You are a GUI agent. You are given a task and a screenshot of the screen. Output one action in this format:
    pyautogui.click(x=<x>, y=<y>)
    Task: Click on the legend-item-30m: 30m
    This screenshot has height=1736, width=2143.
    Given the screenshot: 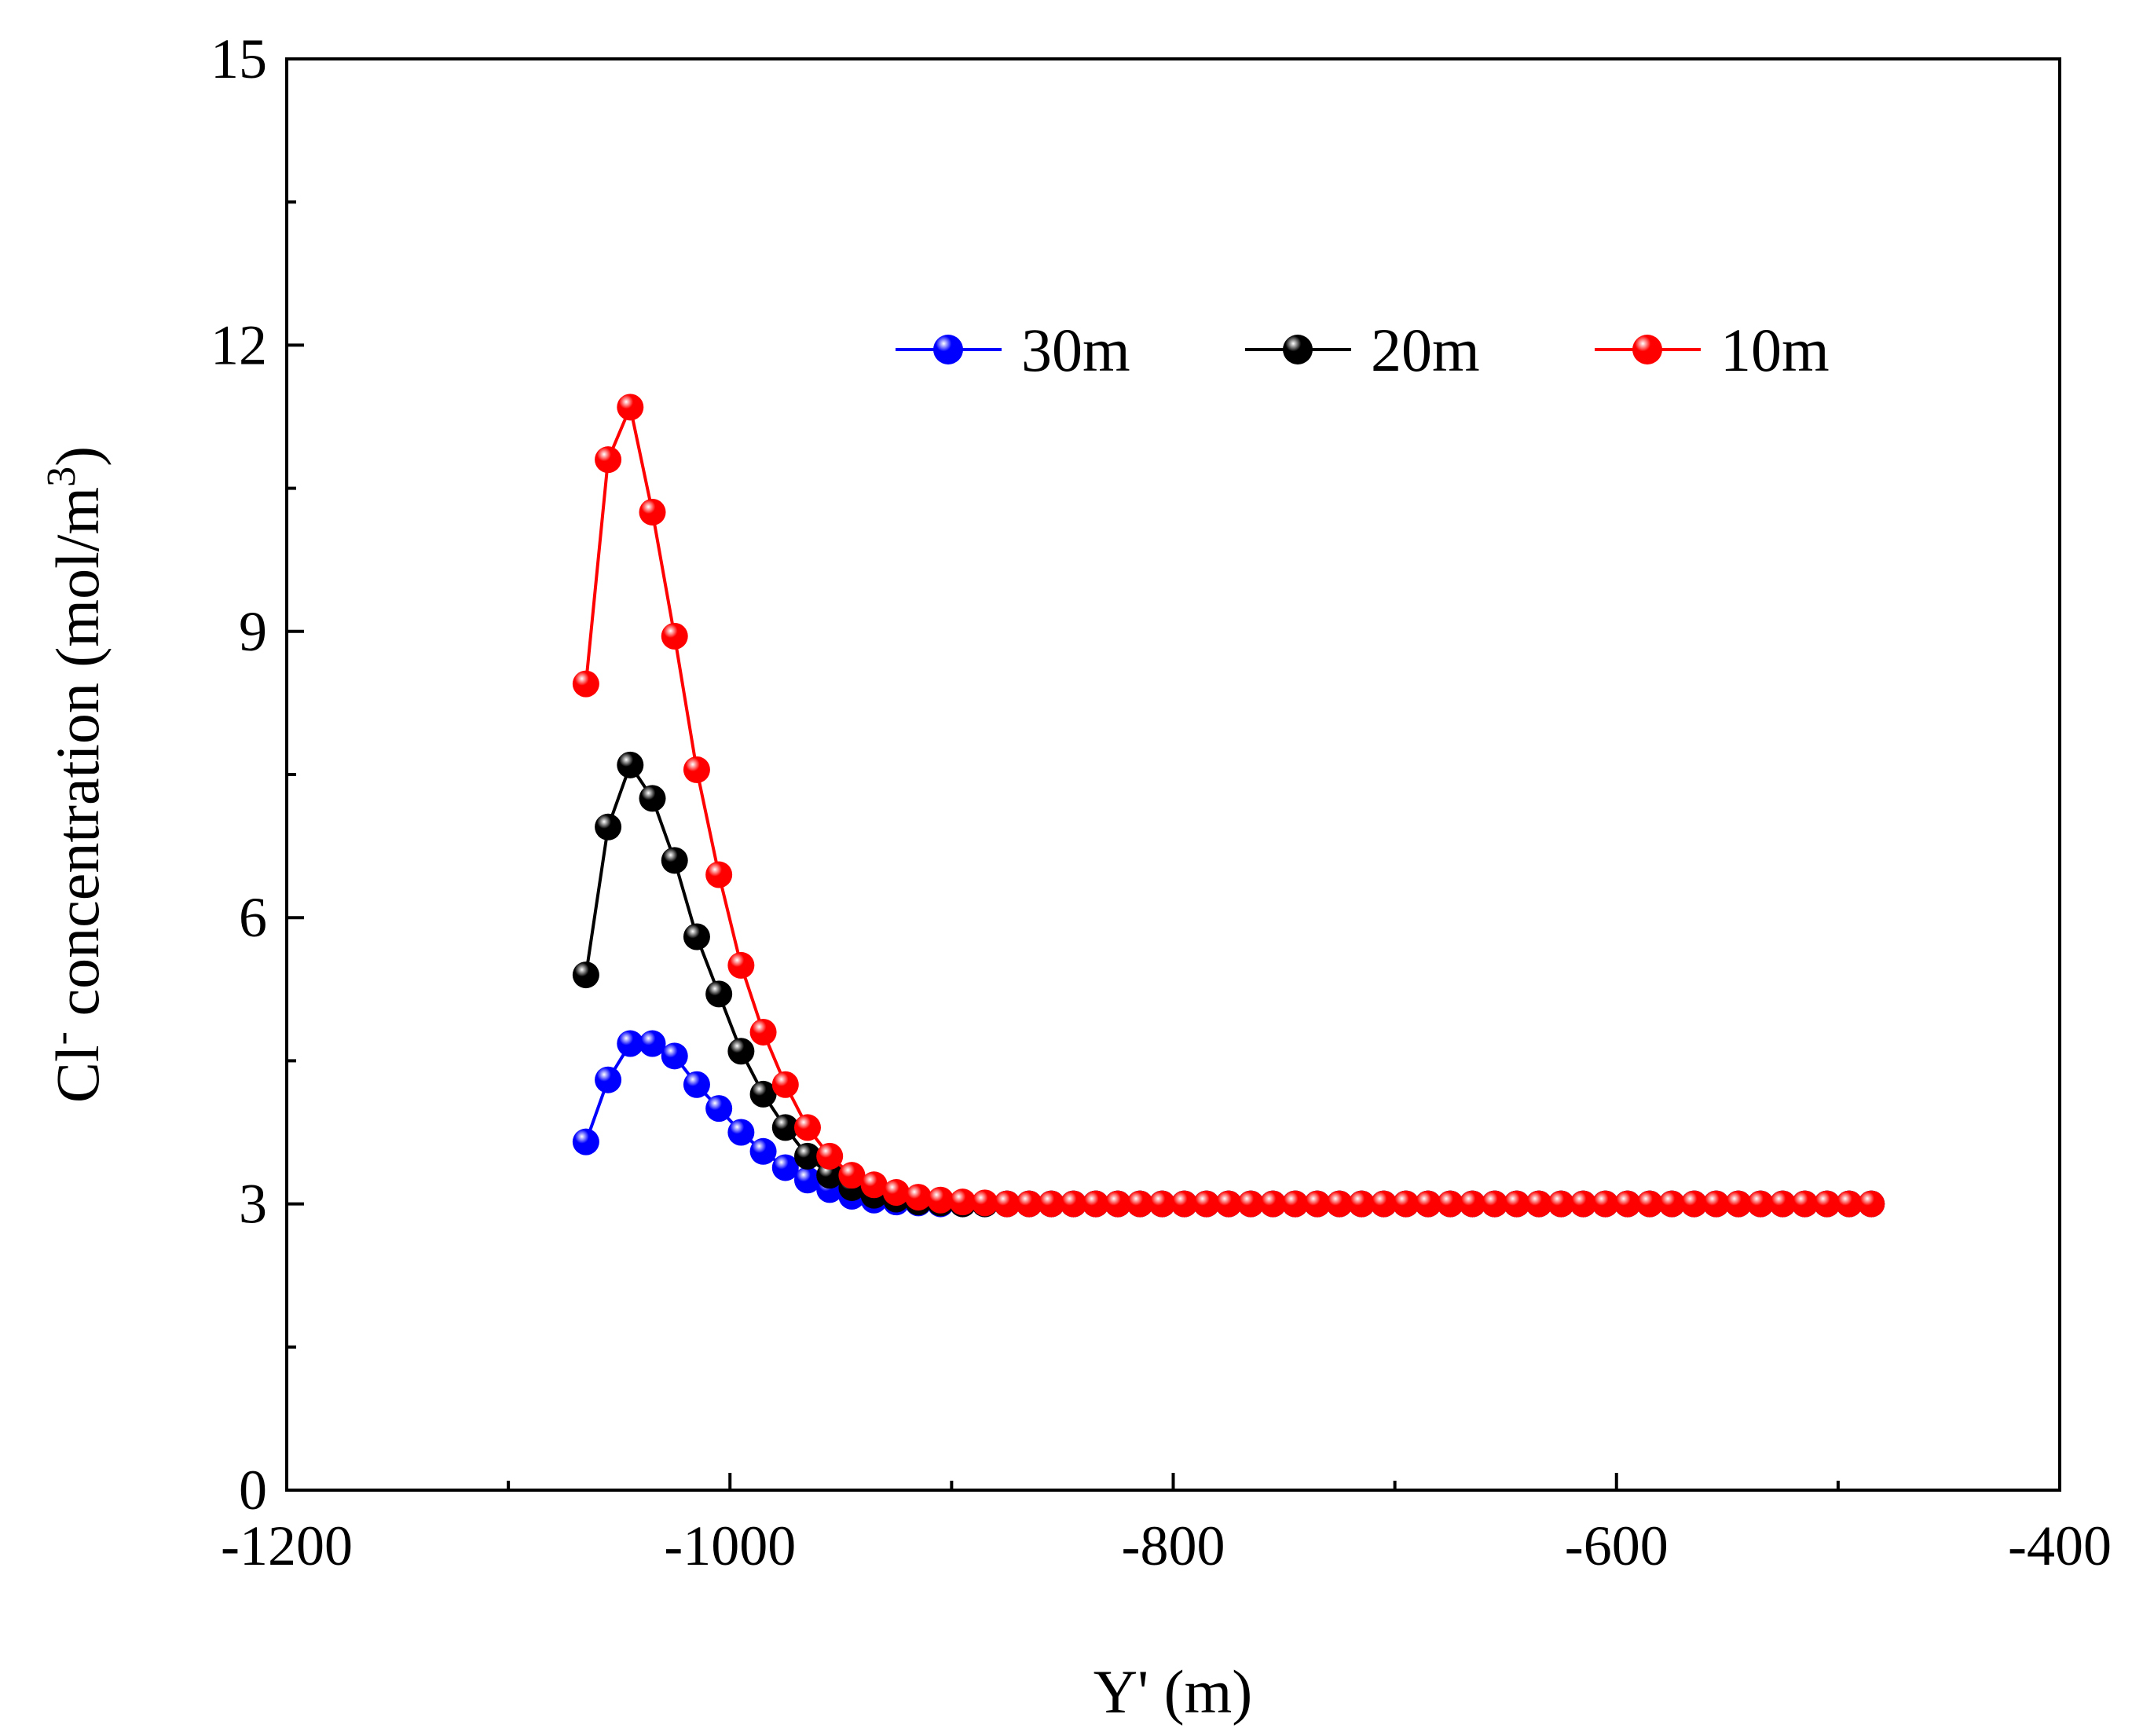 What is the action you would take?
    pyautogui.click(x=1013, y=350)
    